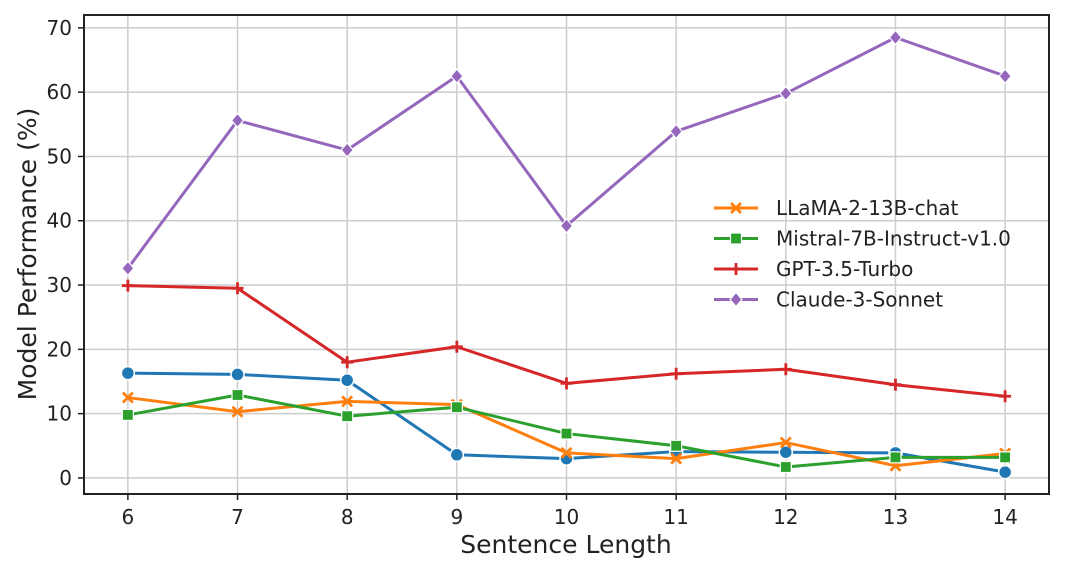  What do you see at coordinates (859, 300) in the screenshot?
I see `legend-label: Claude-3-Sonnet` at bounding box center [859, 300].